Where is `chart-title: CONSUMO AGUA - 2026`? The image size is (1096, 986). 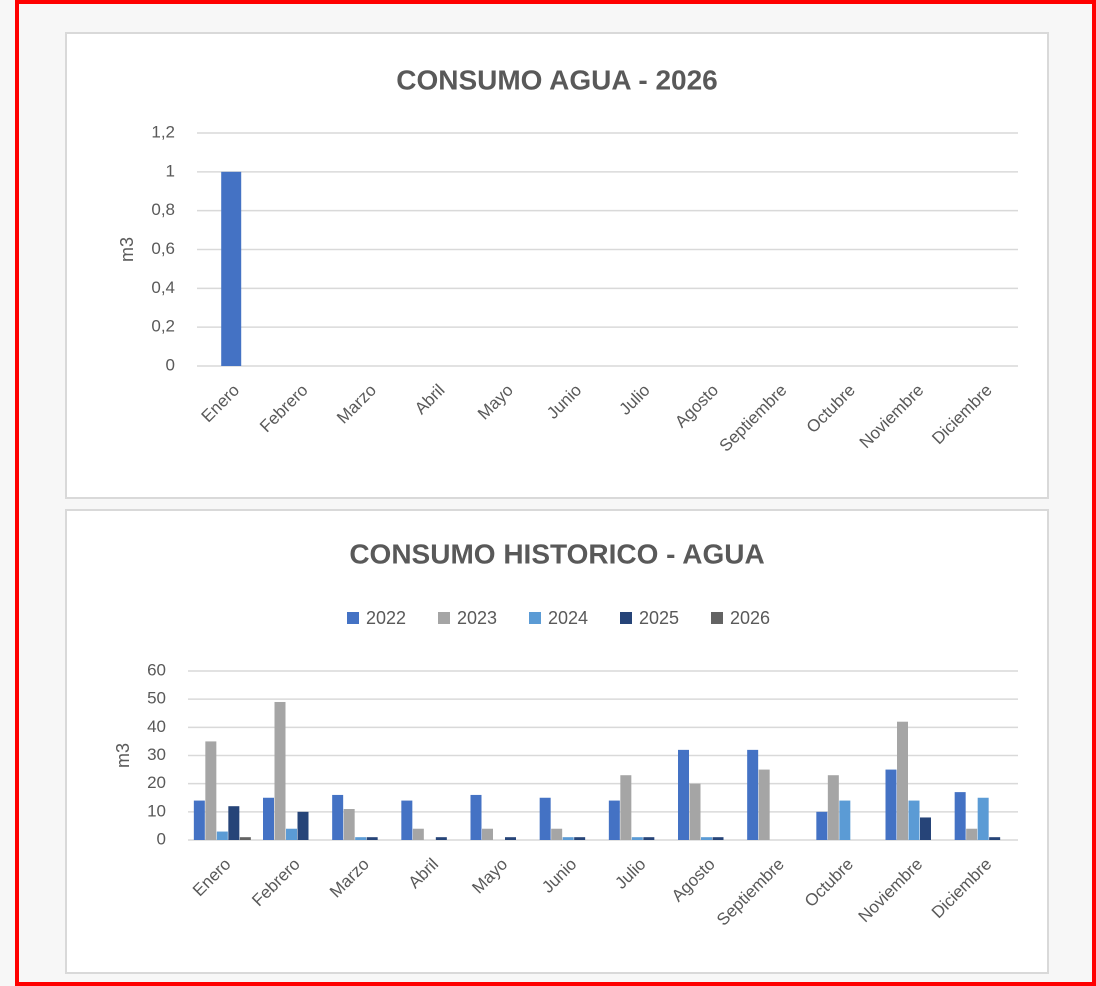 chart-title: CONSUMO AGUA - 2026 is located at coordinates (557, 79).